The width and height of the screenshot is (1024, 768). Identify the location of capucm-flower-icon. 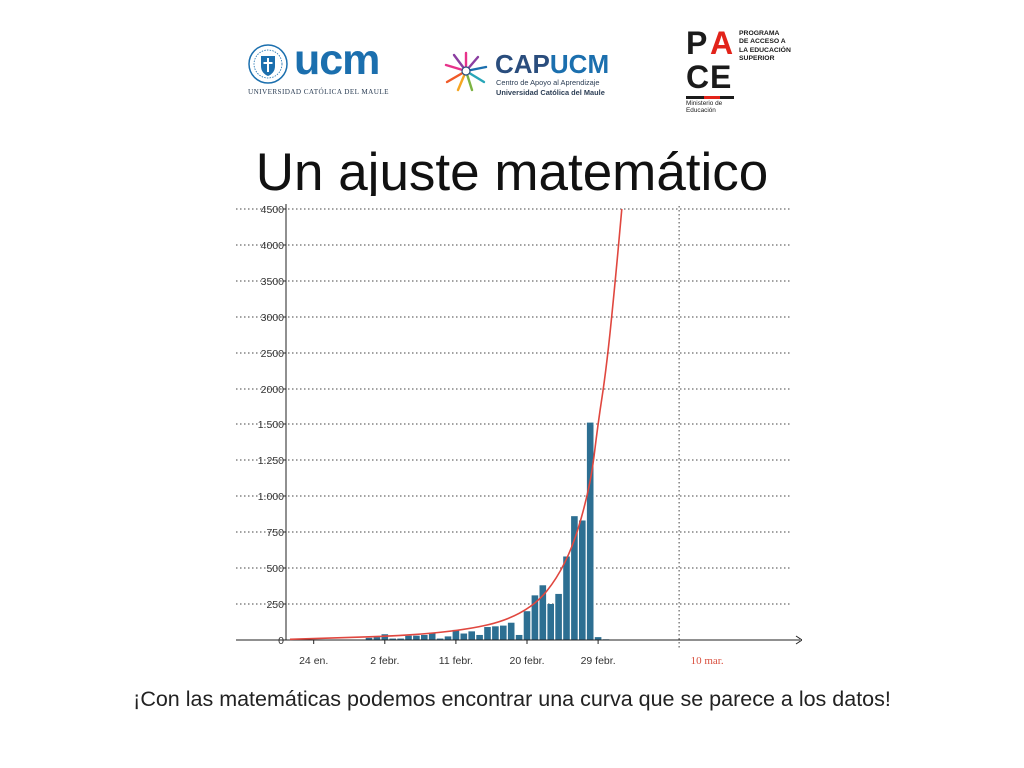
(466, 71).